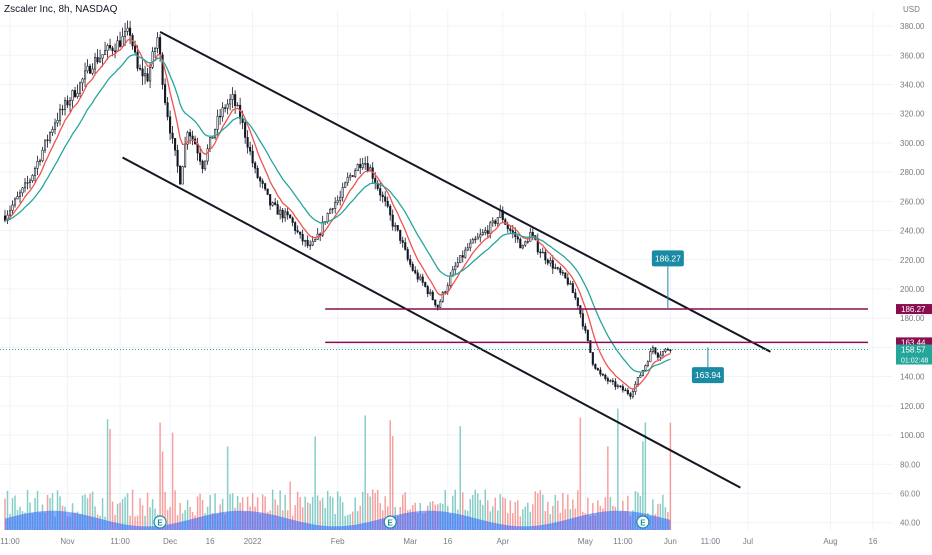  What do you see at coordinates (61, 9) in the screenshot?
I see `chart-title: Zscaler Inc, 8h, NASDAQ` at bounding box center [61, 9].